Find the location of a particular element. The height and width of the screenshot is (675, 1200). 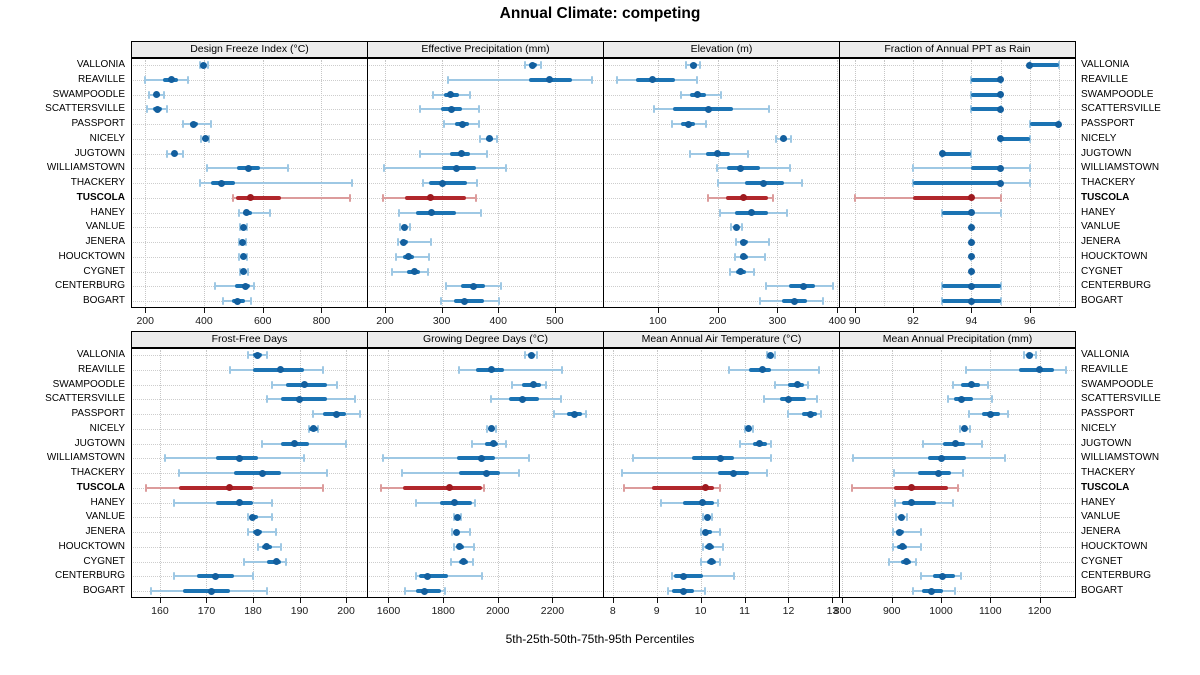

x-axis-tick-label: 180 is located at coordinates (253, 611).